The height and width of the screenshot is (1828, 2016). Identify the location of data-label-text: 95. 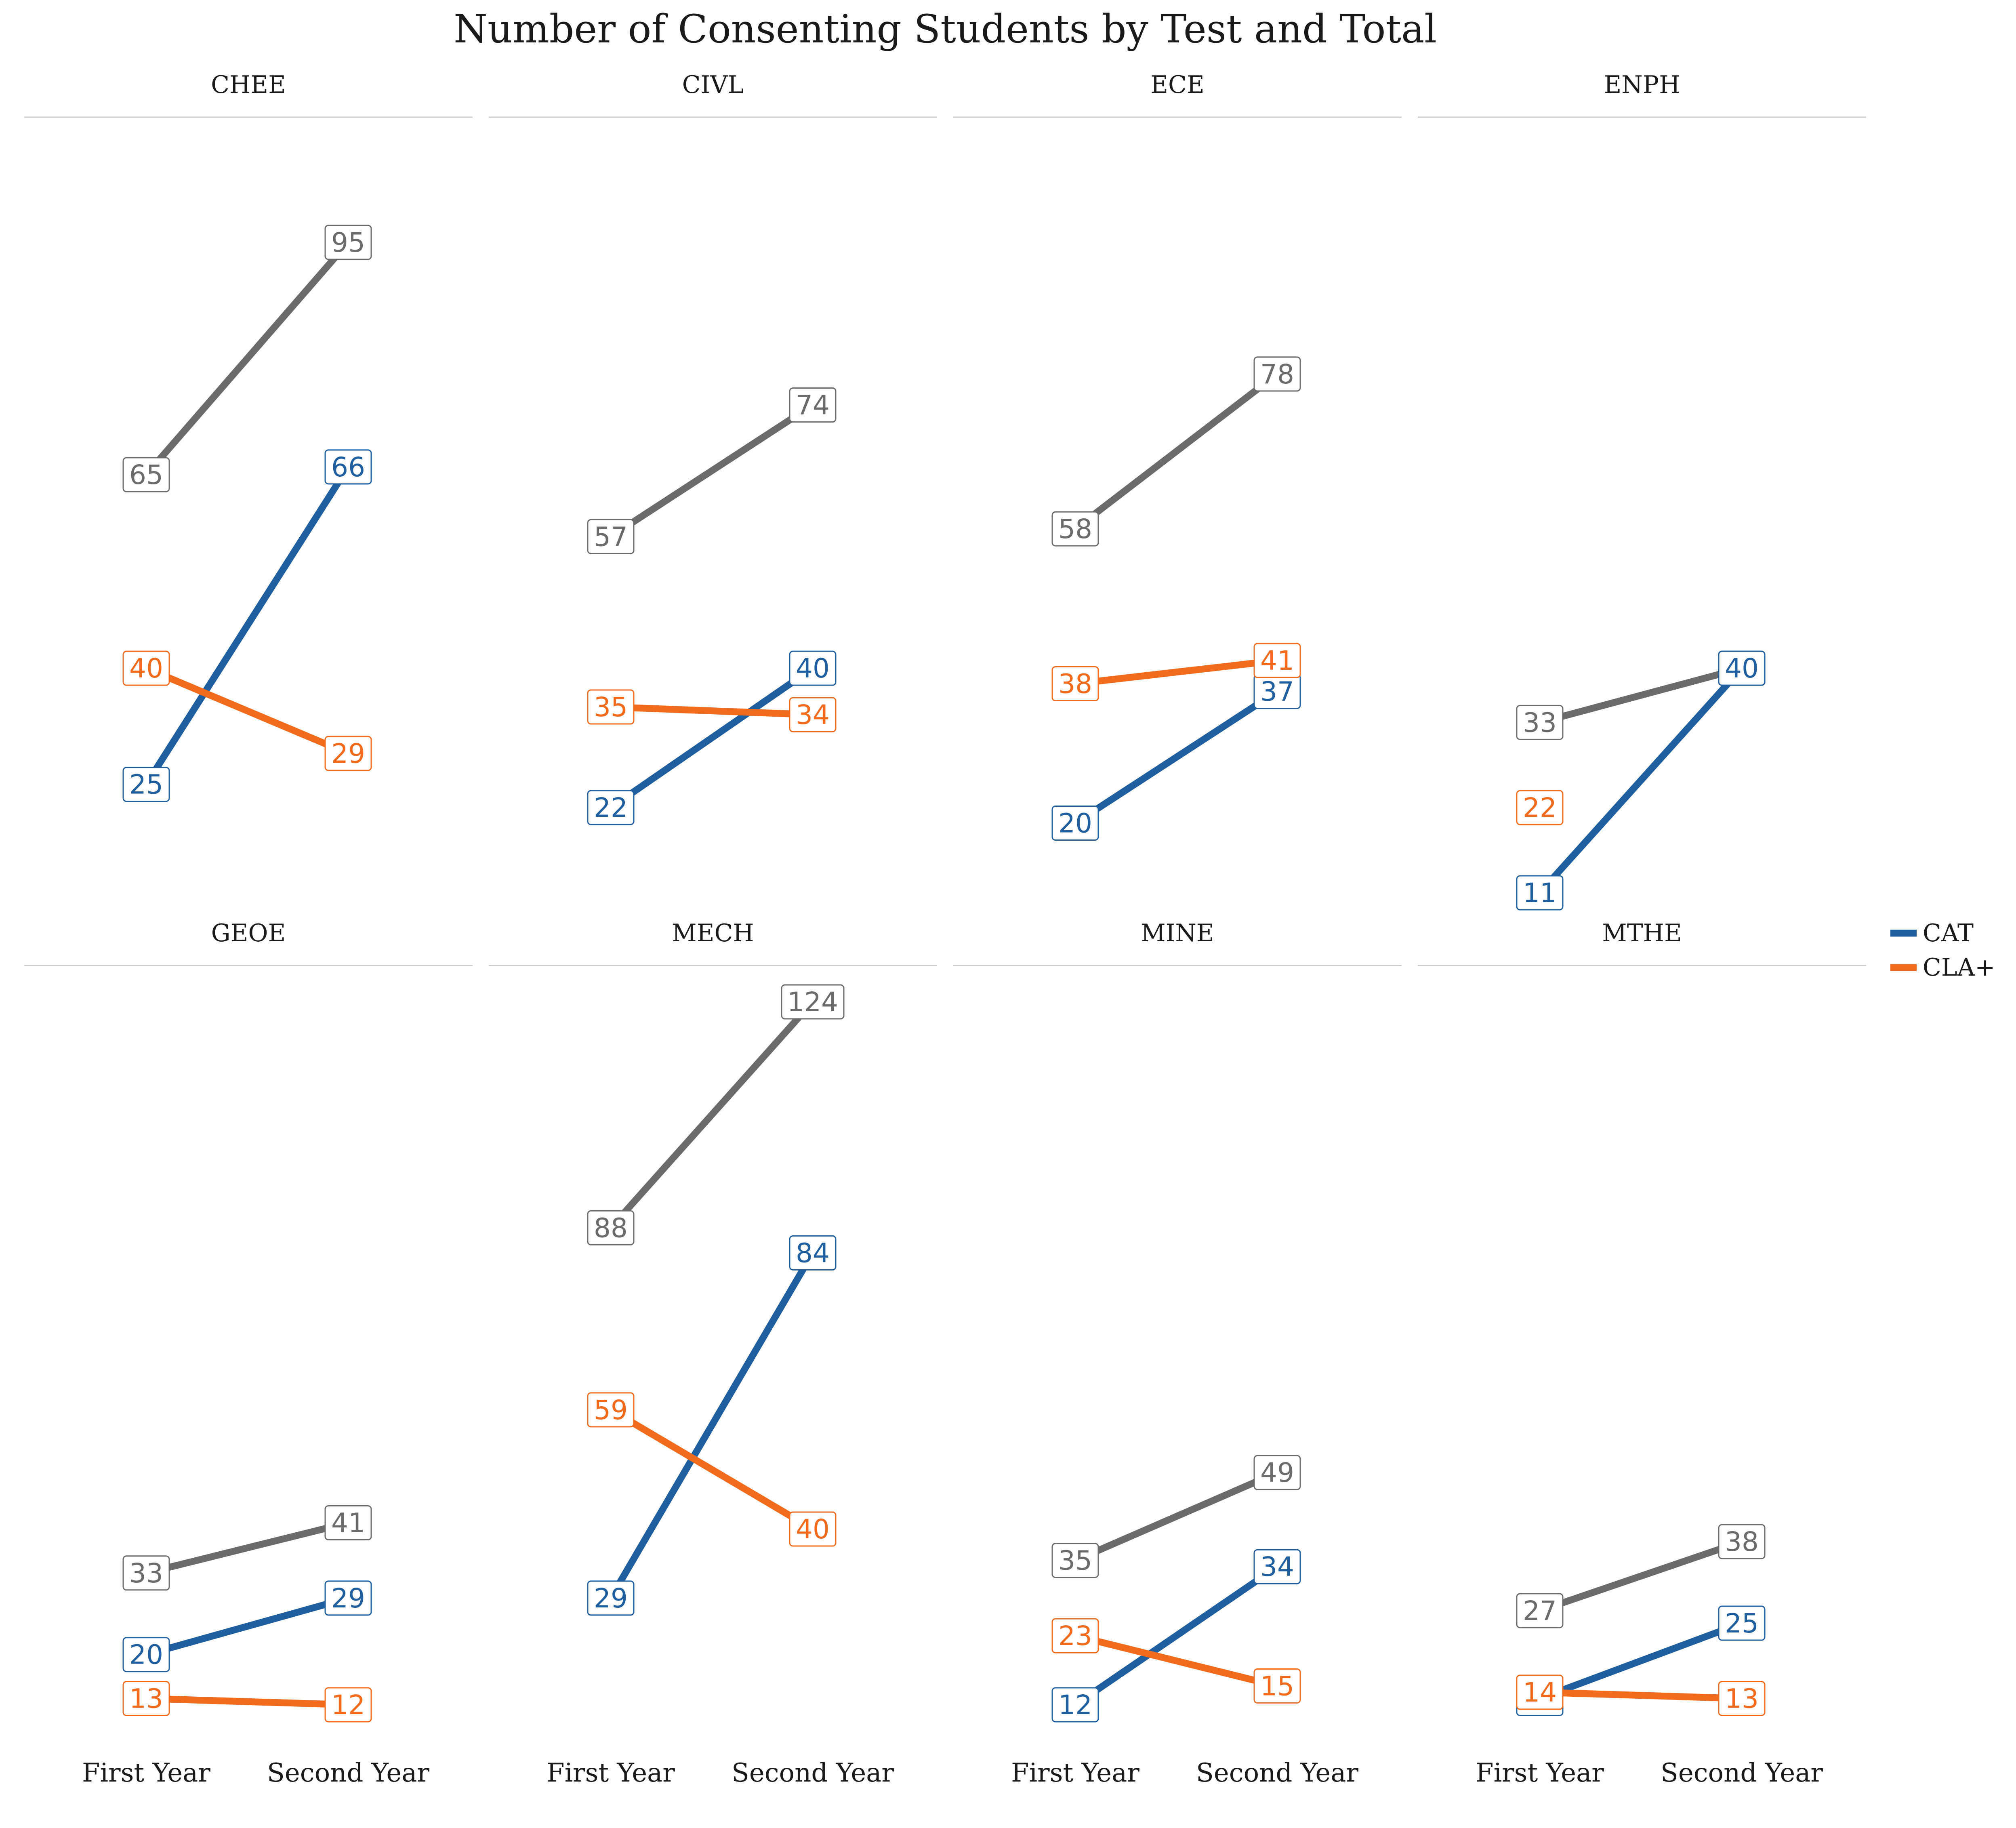
(348, 242).